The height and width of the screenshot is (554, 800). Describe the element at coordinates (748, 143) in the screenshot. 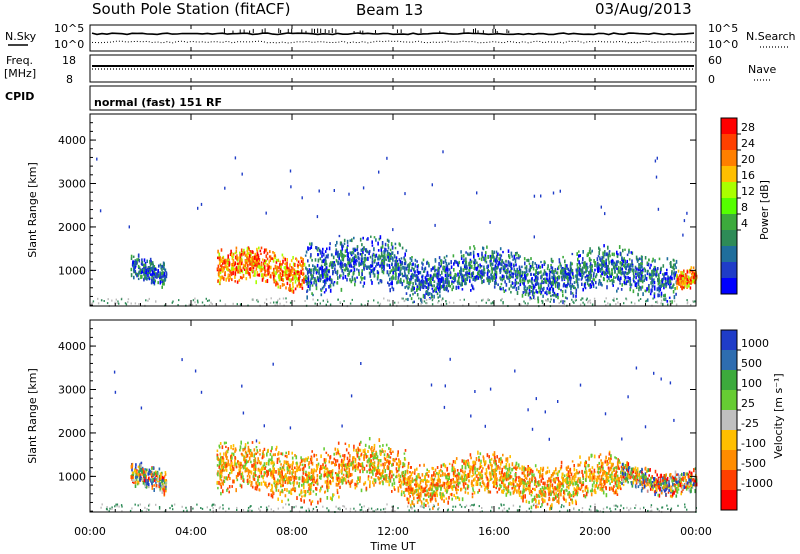

I see `colorbar-tick-label: 24` at that location.